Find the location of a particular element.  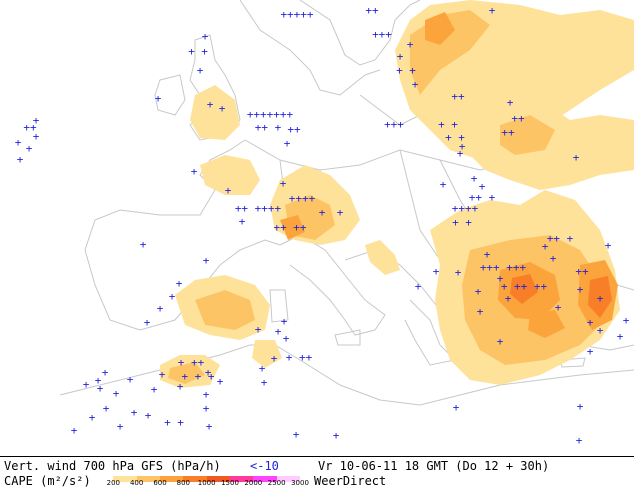

cape-area-uk is located at coordinates (215, 112).